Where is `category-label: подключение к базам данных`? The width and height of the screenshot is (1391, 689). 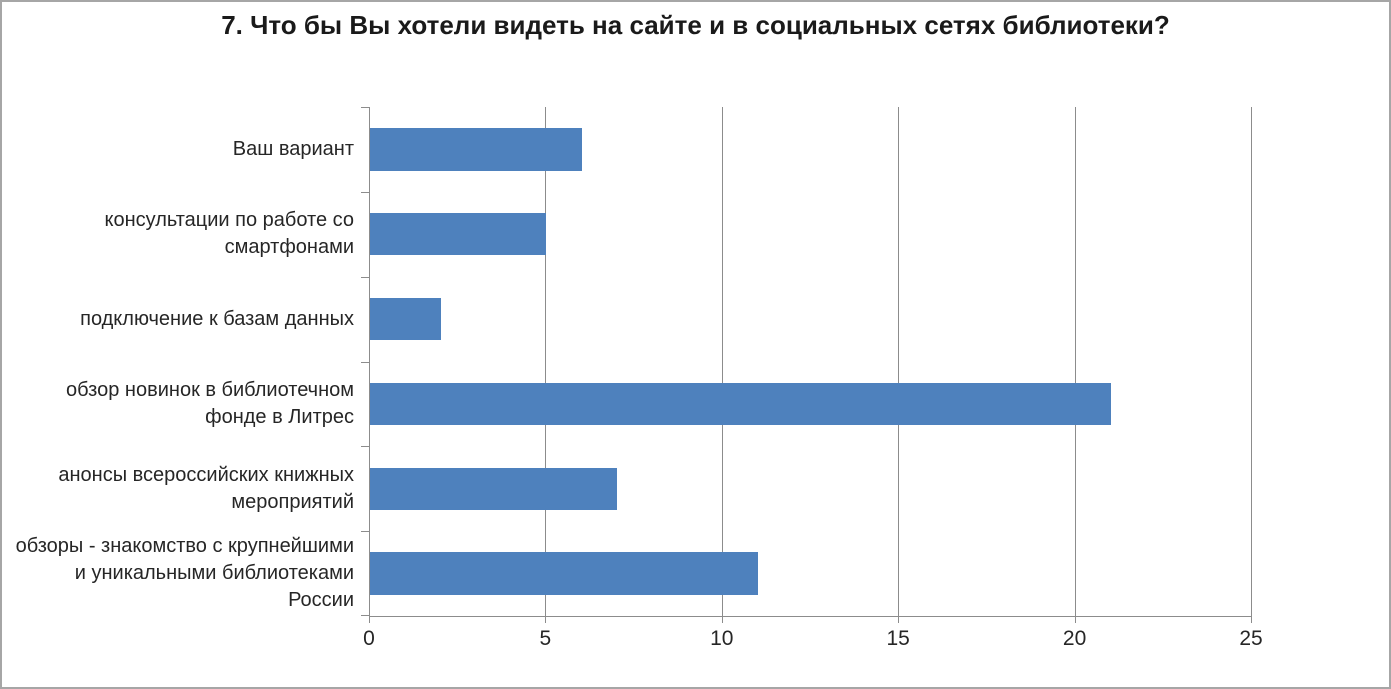 category-label: подключение к базам данных is located at coordinates (181, 319).